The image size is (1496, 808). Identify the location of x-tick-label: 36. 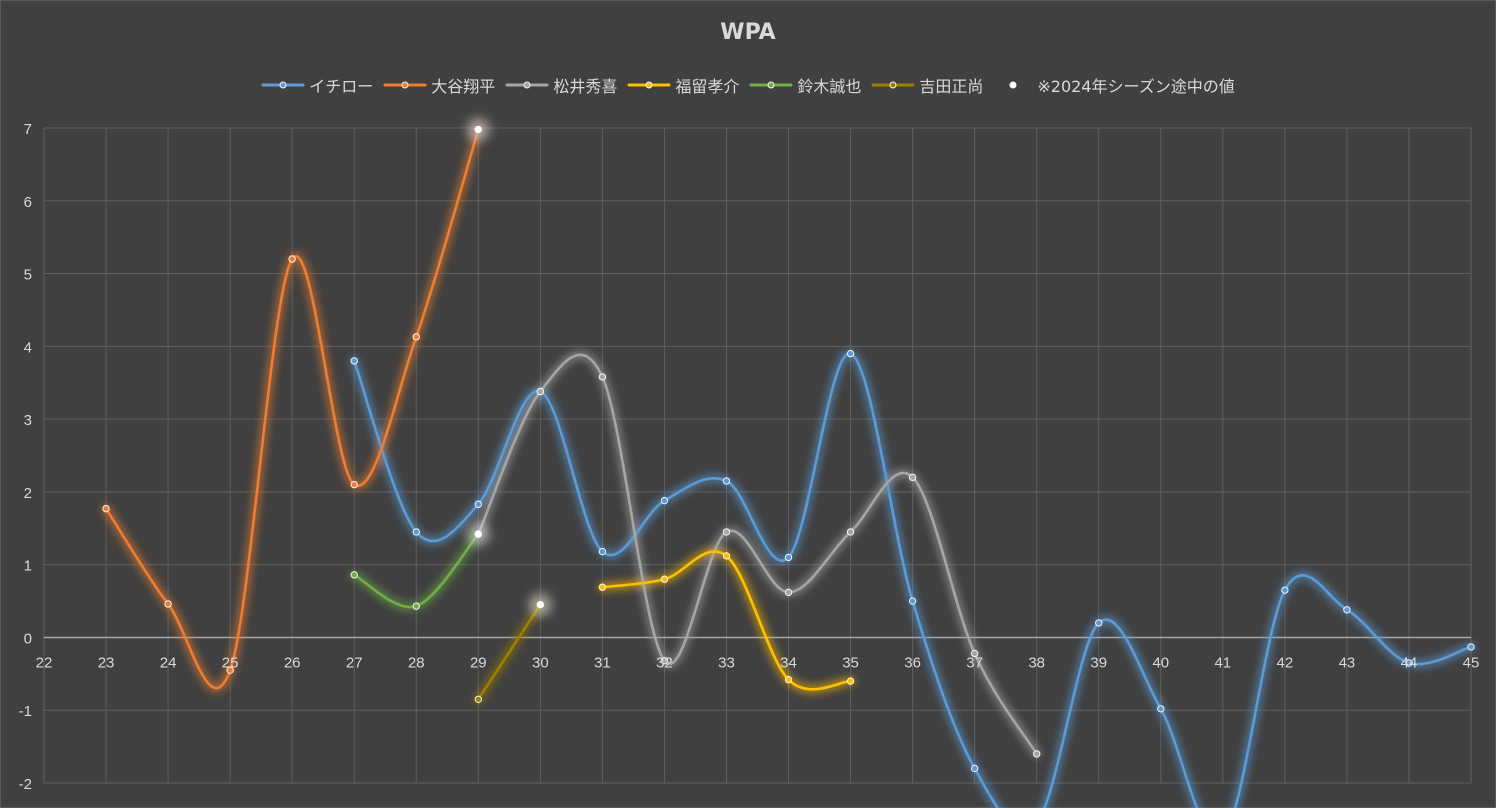
(912, 662).